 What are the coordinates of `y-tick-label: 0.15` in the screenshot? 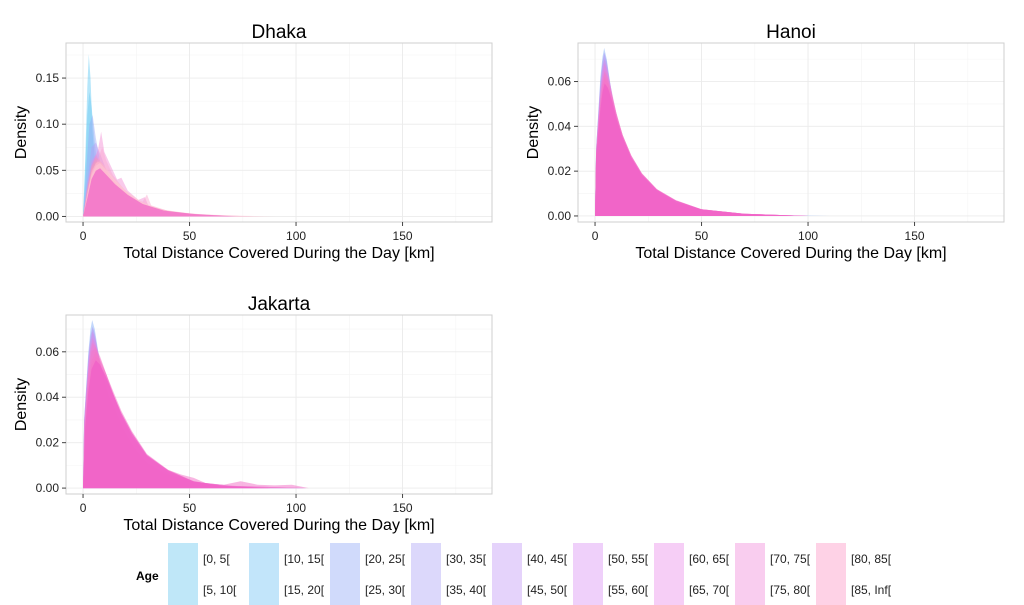 It's located at (48, 78).